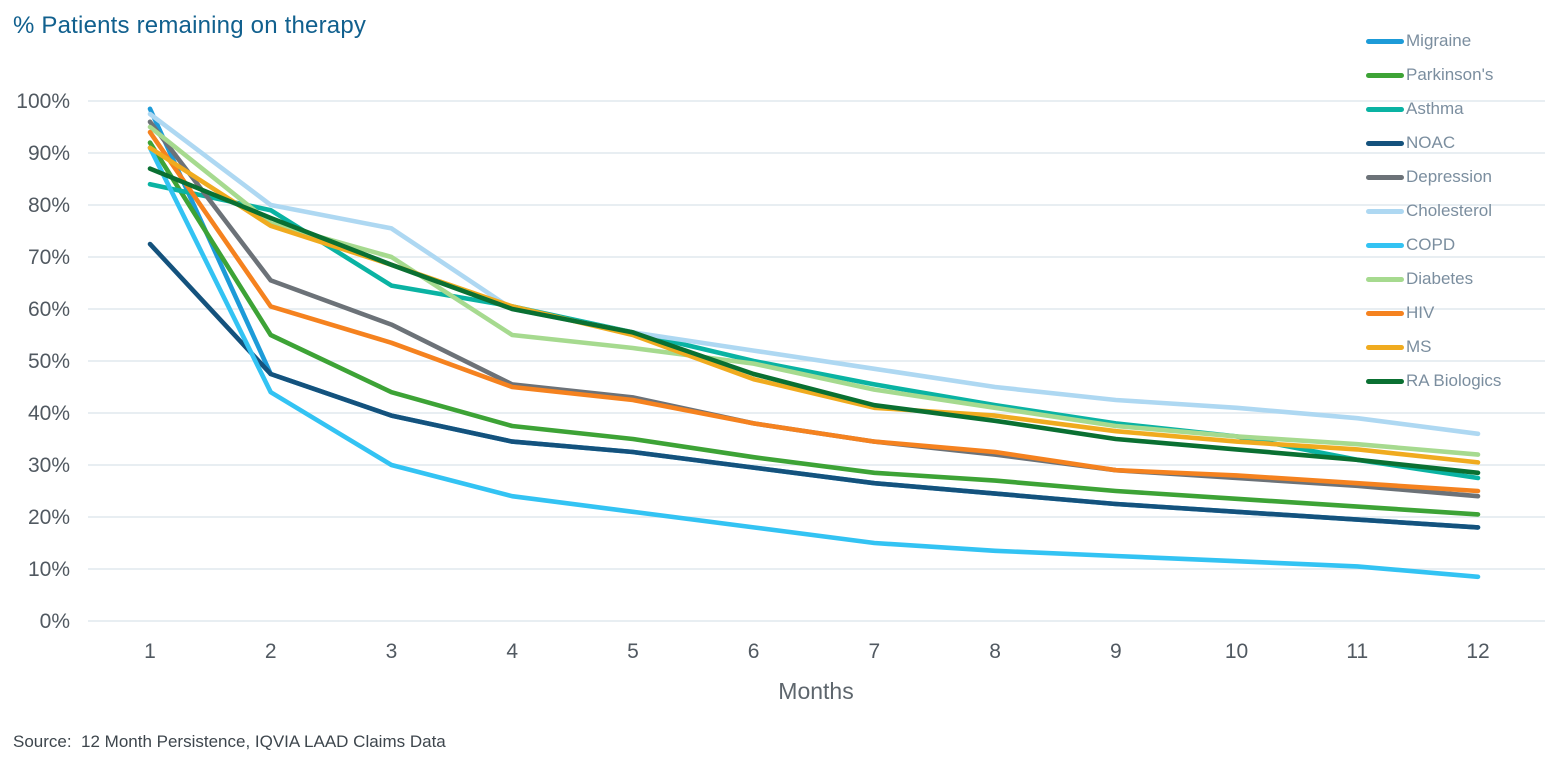 Image resolution: width=1552 pixels, height=774 pixels. What do you see at coordinates (1450, 74) in the screenshot?
I see `legend-label: Parkinson's` at bounding box center [1450, 74].